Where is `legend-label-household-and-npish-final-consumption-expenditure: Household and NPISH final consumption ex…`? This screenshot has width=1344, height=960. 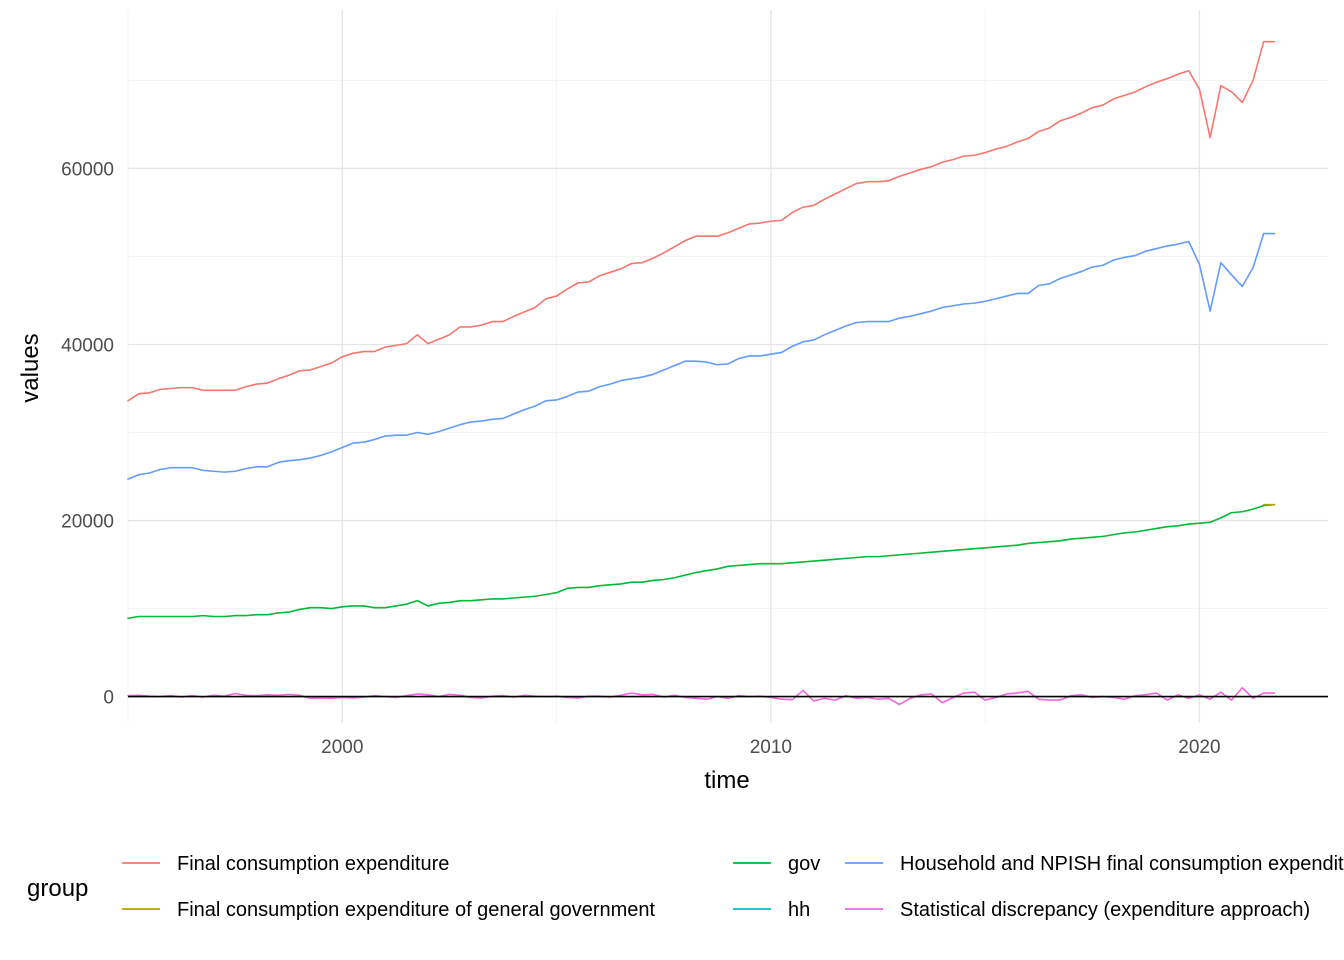
legend-label-household-and-npish-final-consumption-expenditure: Household and NPISH final consumption ex… is located at coordinates (1122, 864).